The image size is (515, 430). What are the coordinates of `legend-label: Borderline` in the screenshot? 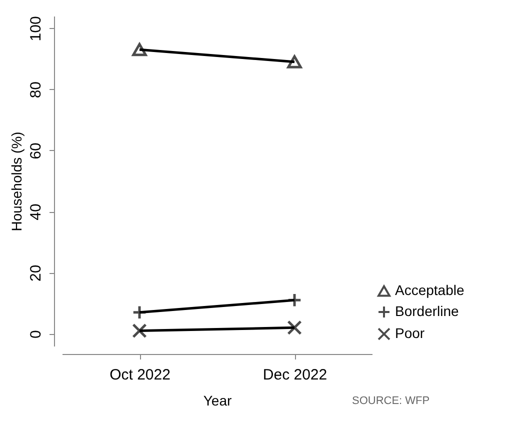 It's located at (427, 311).